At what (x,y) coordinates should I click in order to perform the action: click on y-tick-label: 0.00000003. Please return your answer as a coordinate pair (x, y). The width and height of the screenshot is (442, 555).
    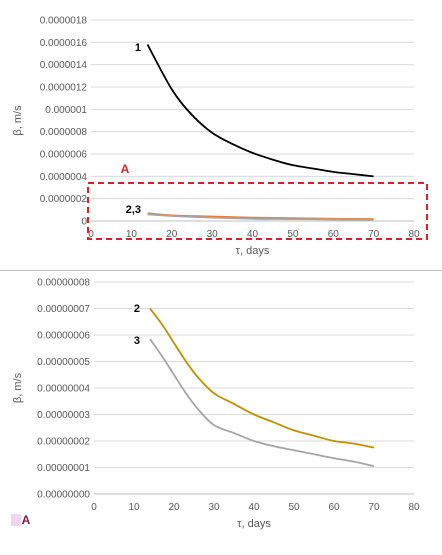
    Looking at the image, I should click on (63, 415).